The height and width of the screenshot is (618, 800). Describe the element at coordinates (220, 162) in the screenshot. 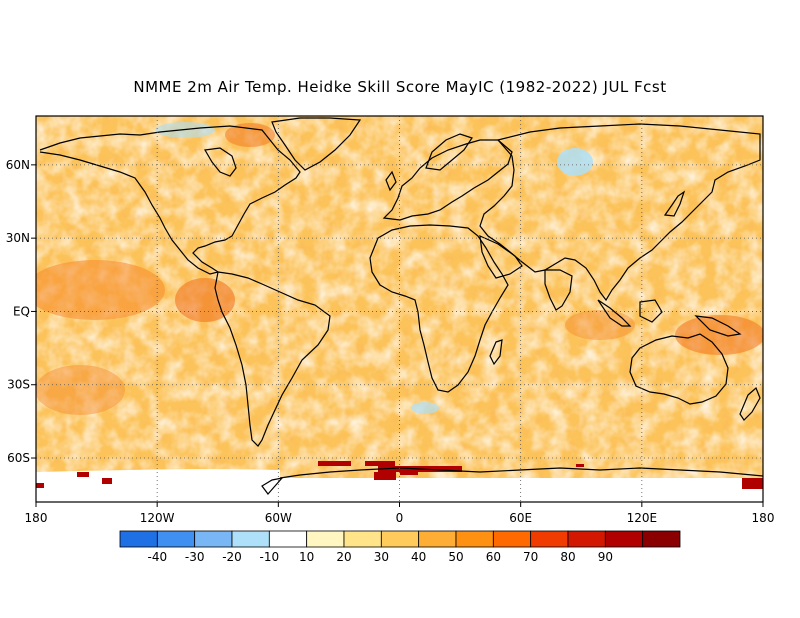

I see `coast-hudson-bay` at that location.